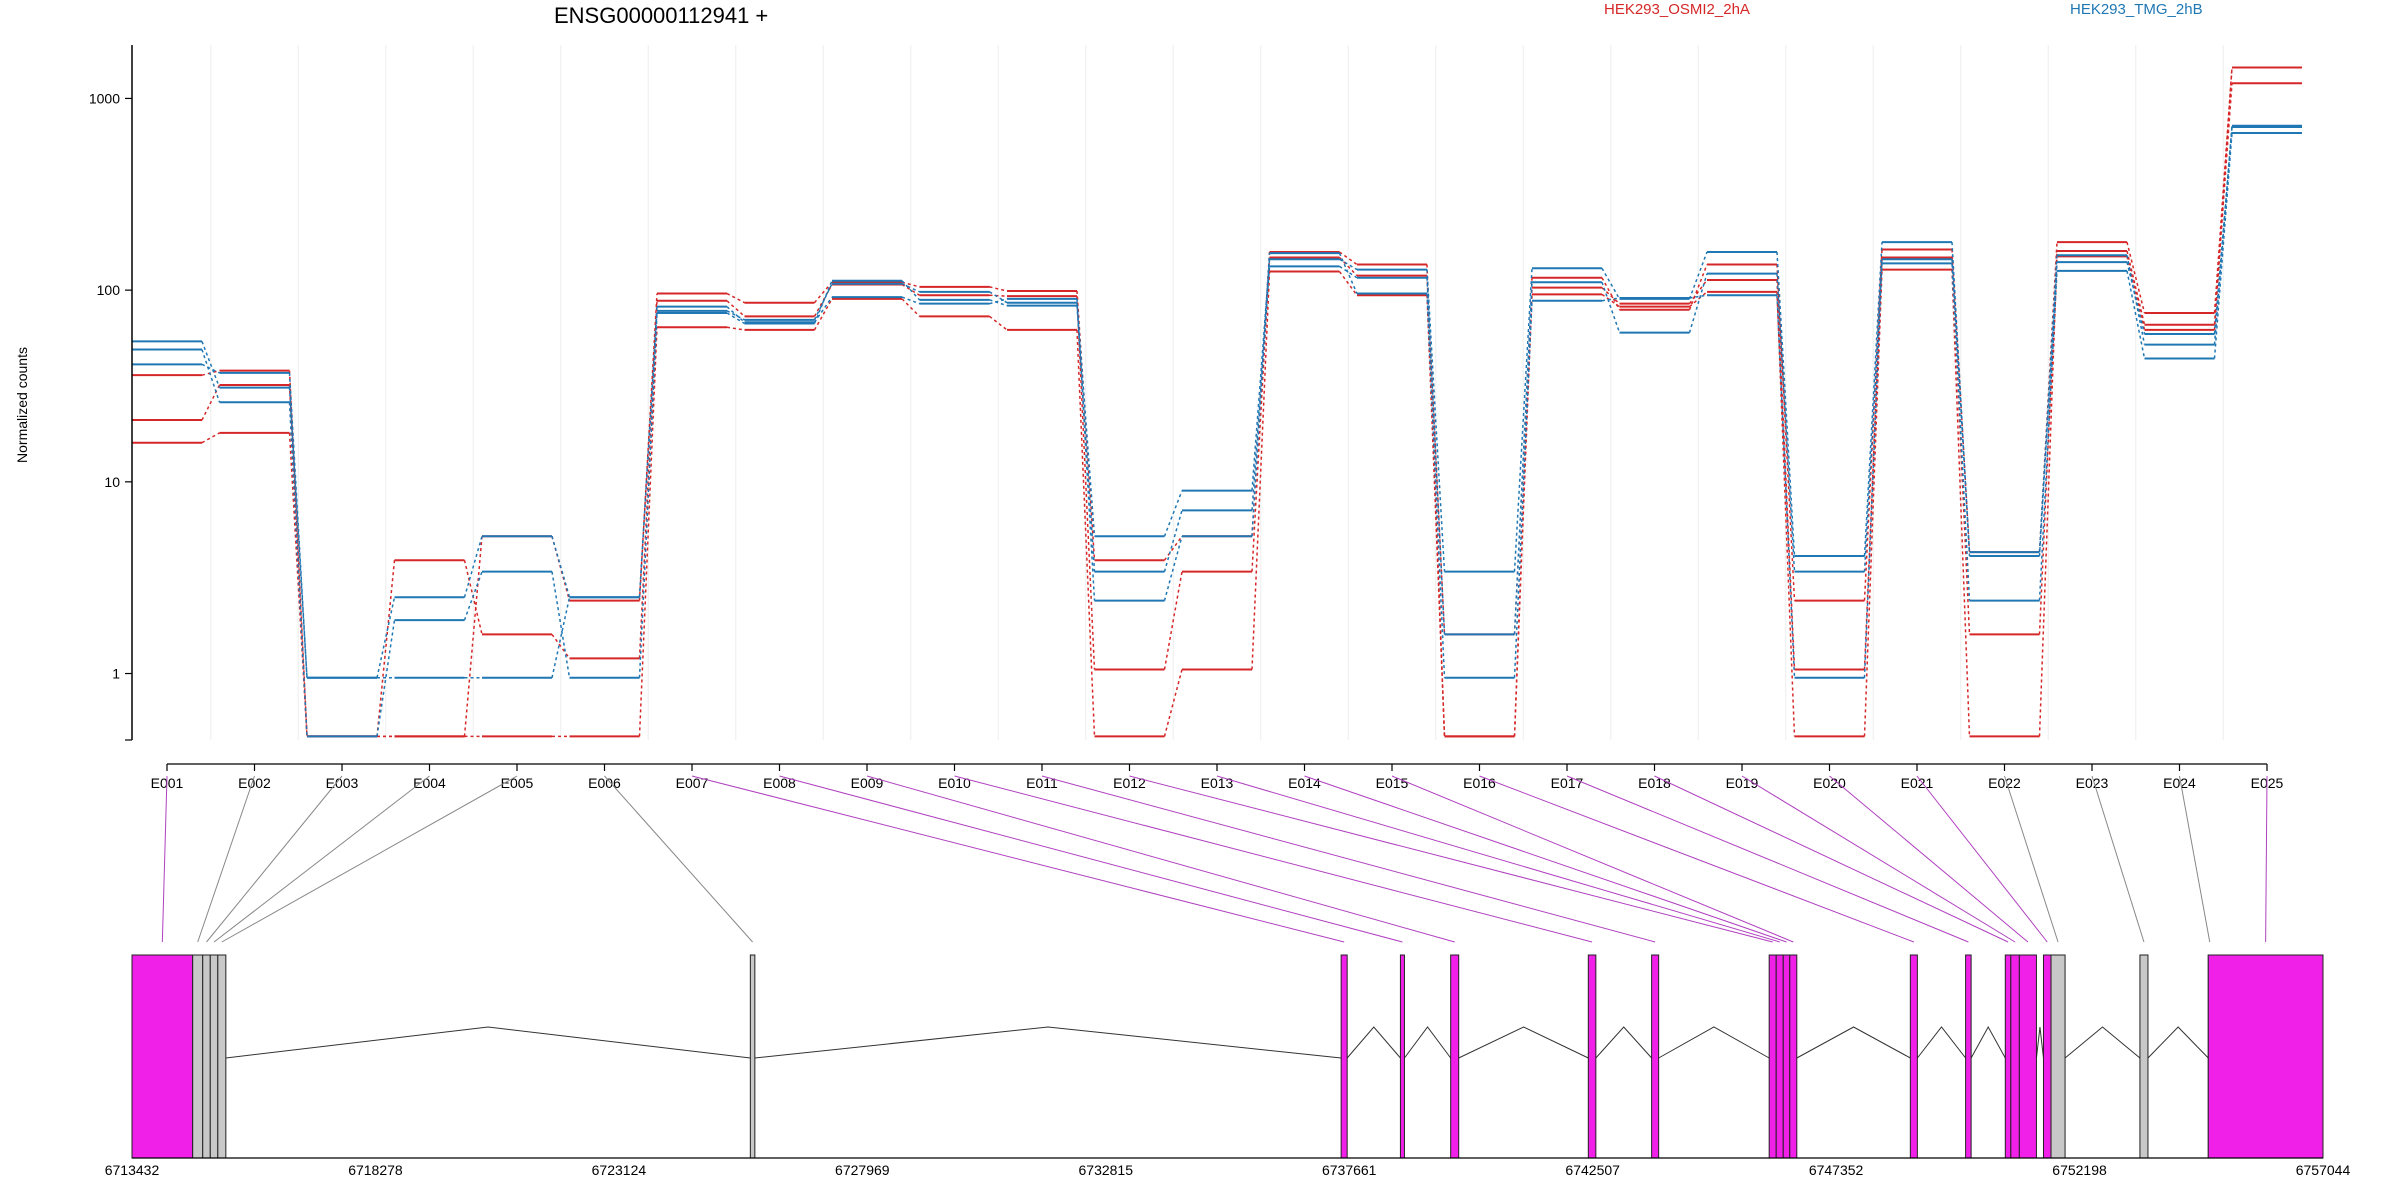 The height and width of the screenshot is (1200, 2400). Describe the element at coordinates (342, 783) in the screenshot. I see `x-tick-label: E003` at that location.